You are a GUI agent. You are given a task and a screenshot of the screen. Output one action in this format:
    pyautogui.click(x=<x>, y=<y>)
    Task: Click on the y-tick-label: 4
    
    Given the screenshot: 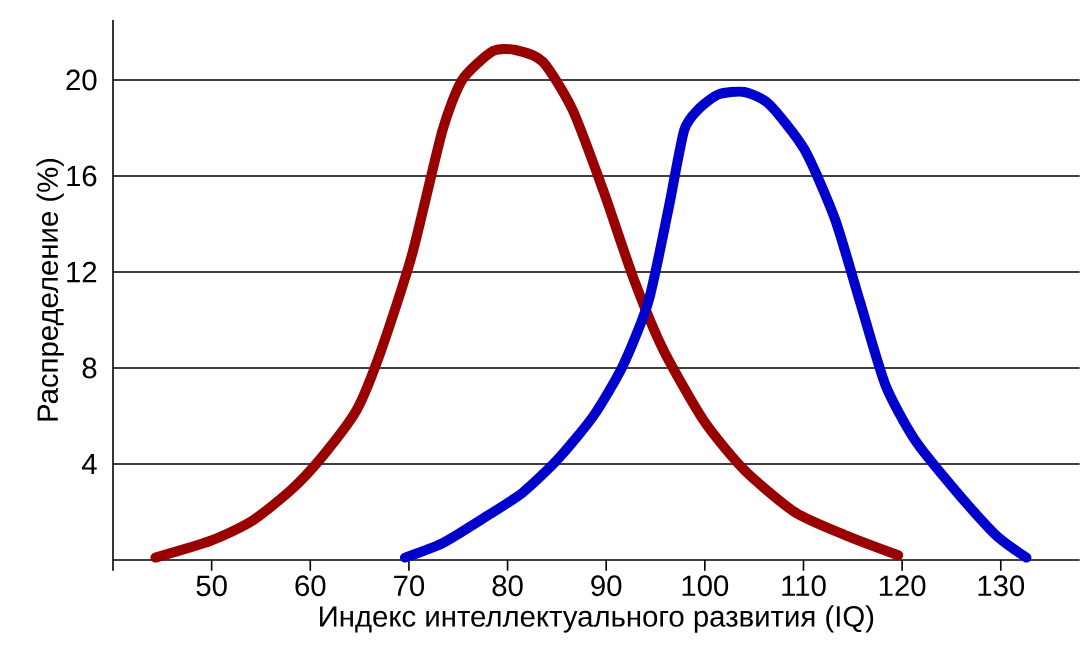 What is the action you would take?
    pyautogui.click(x=89, y=464)
    